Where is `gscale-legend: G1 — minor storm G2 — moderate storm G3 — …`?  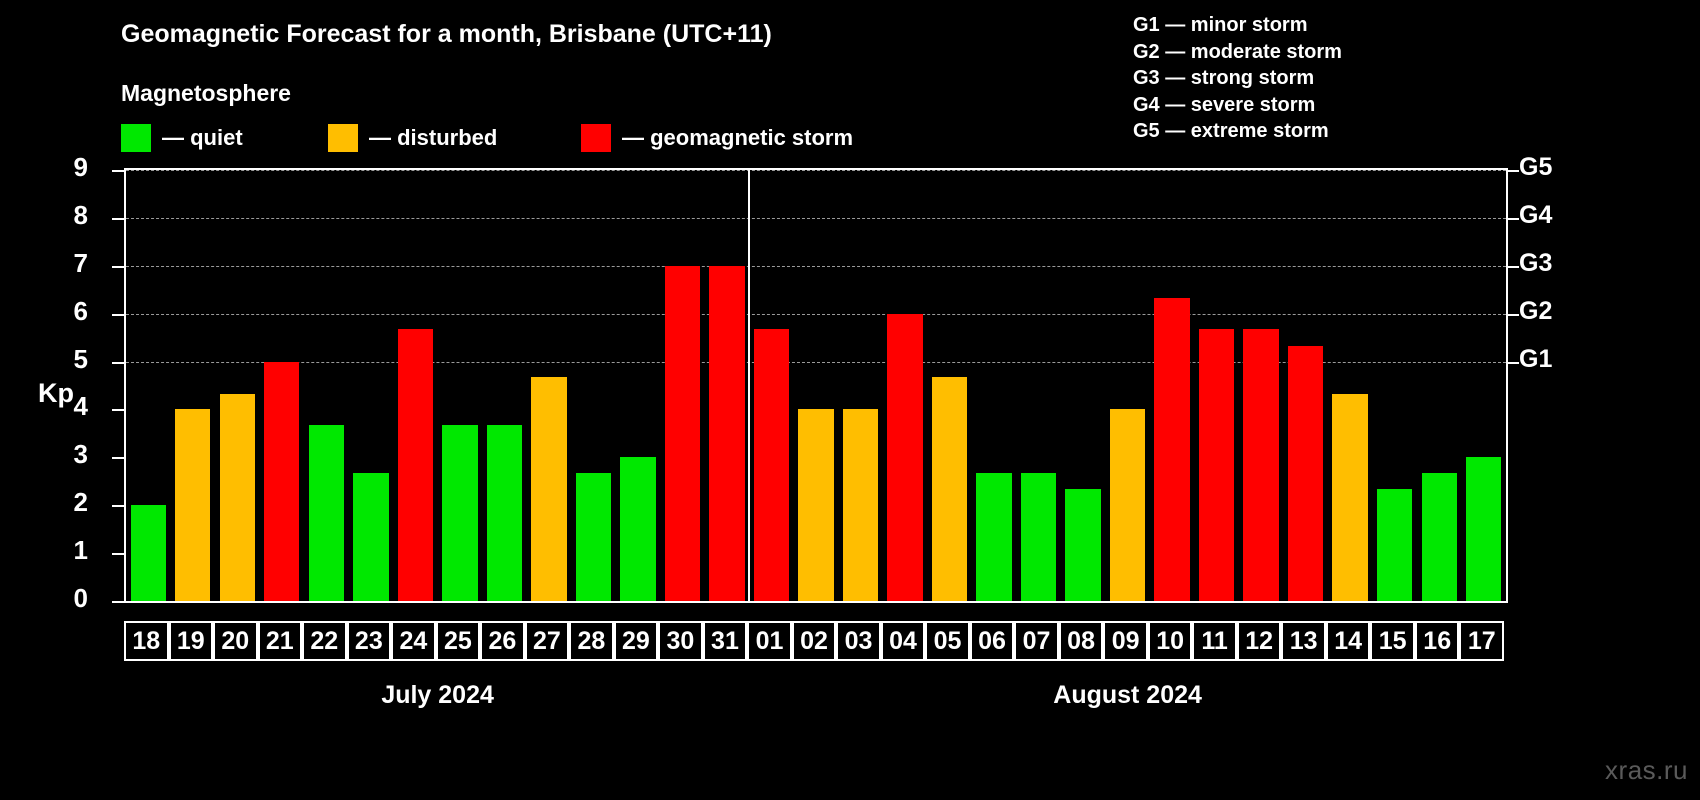
gscale-legend: G1 — minor storm G2 — moderate storm G3 — … is located at coordinates (1237, 78).